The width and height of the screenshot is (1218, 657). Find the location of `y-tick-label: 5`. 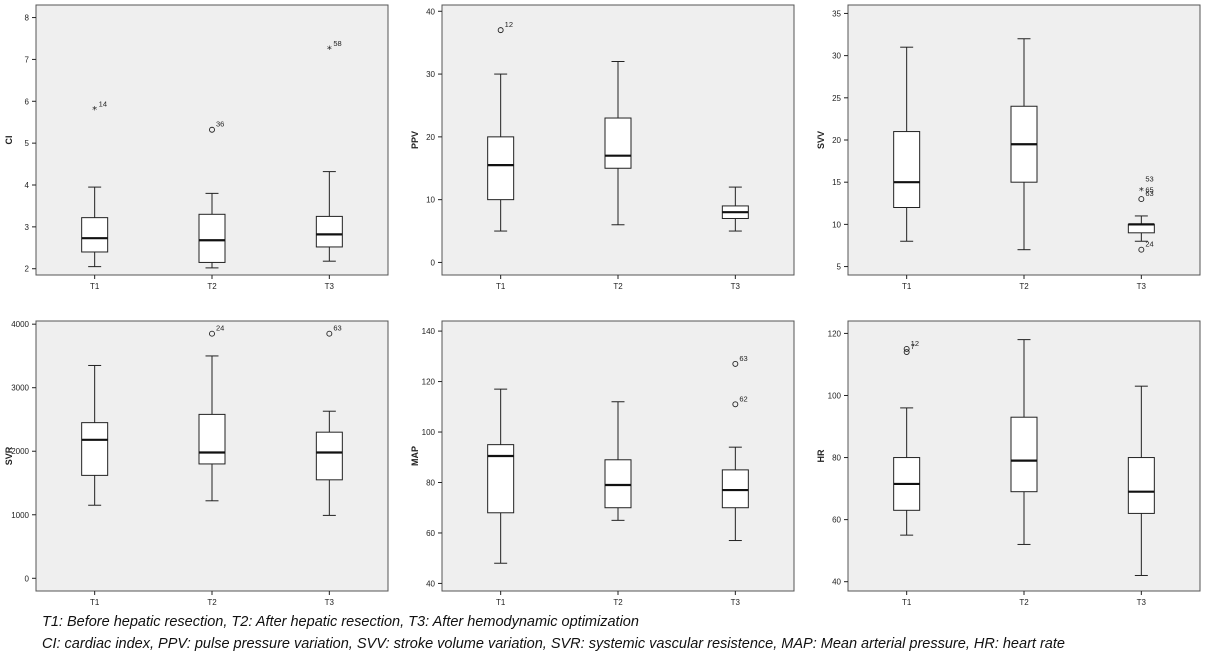

y-tick-label: 5 is located at coordinates (27, 143).